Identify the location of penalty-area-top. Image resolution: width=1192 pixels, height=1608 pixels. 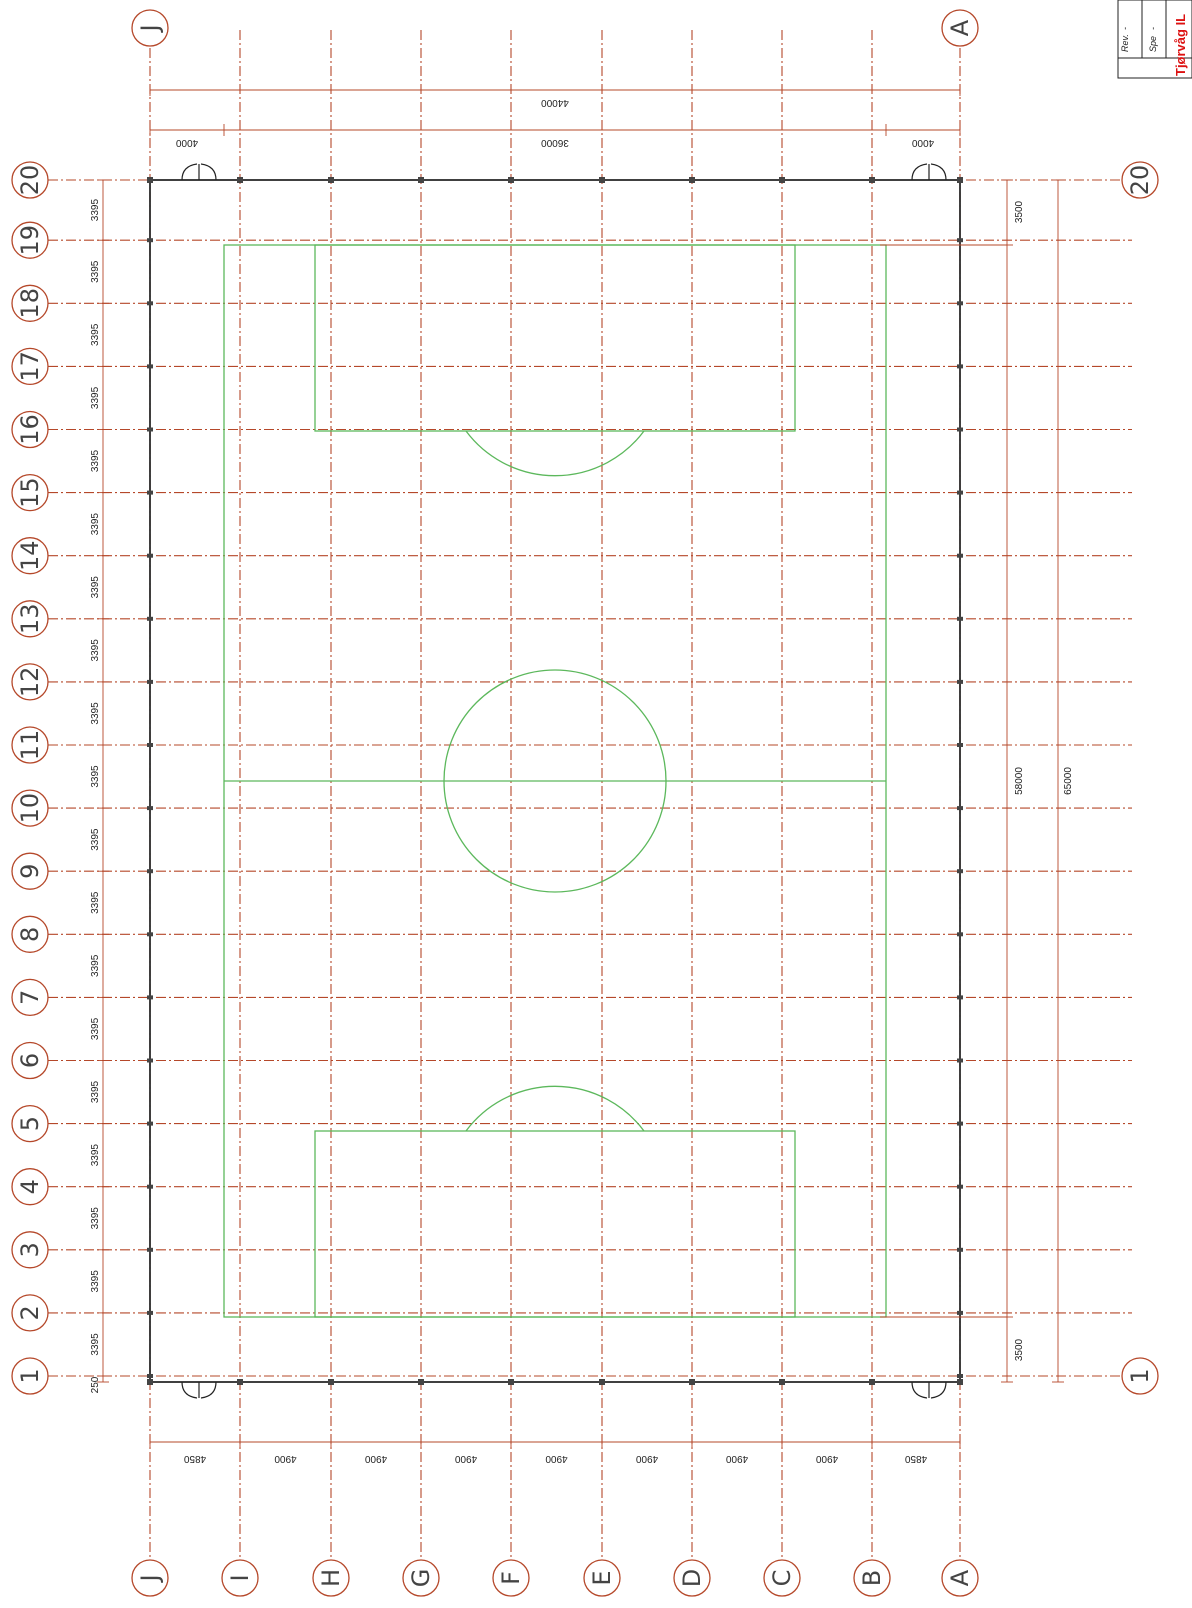
(555, 338).